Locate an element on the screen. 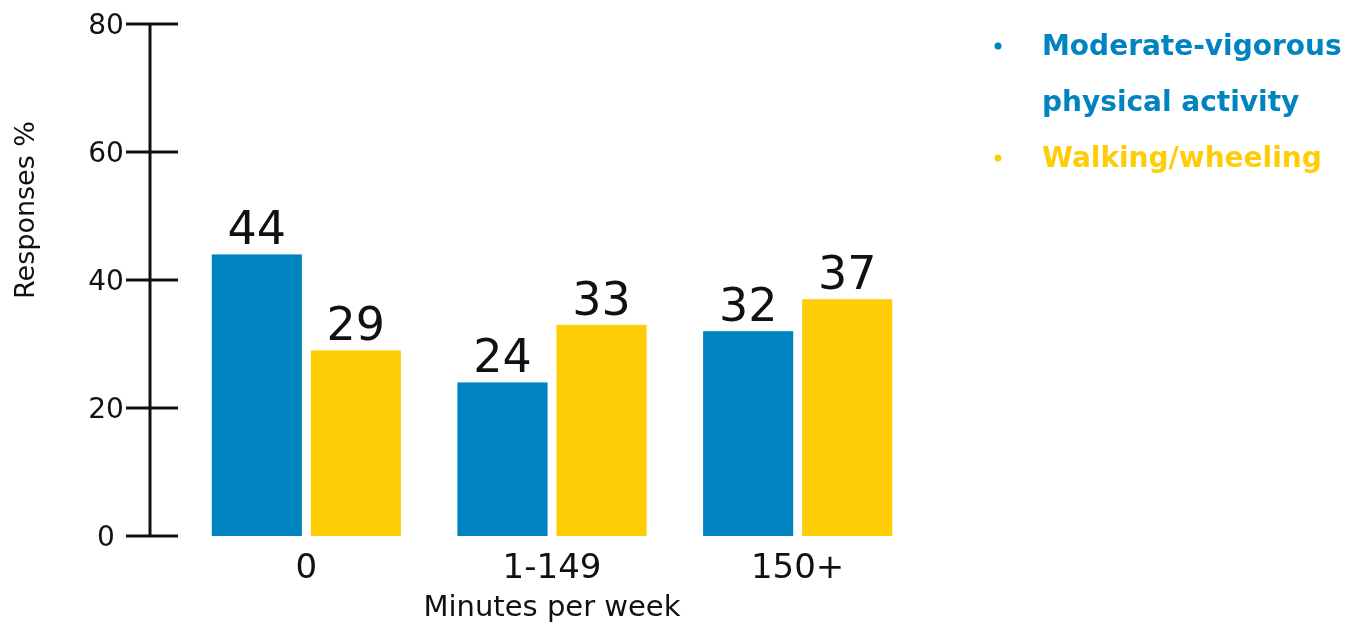  y-axis-title: Responses % is located at coordinates (24, 210).